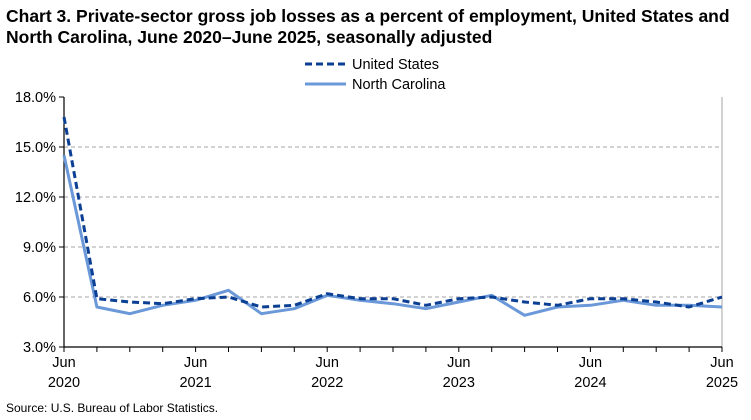  Describe the element at coordinates (459, 383) in the screenshot. I see `x-tick-label-year: 2023` at that location.